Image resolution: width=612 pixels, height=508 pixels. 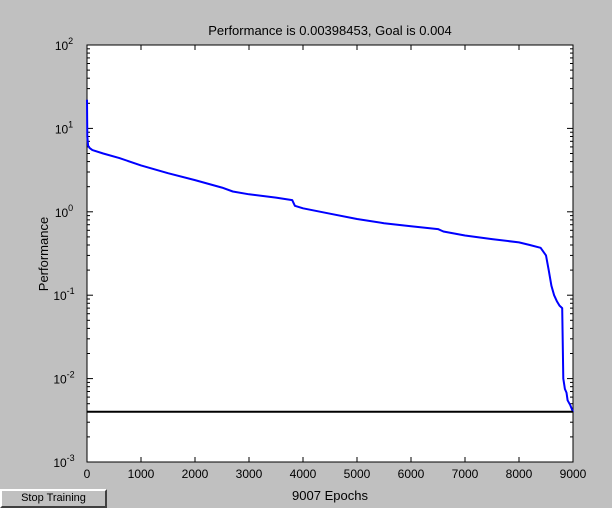 I want to click on y-tick-exponent: -3, so click(x=71, y=458).